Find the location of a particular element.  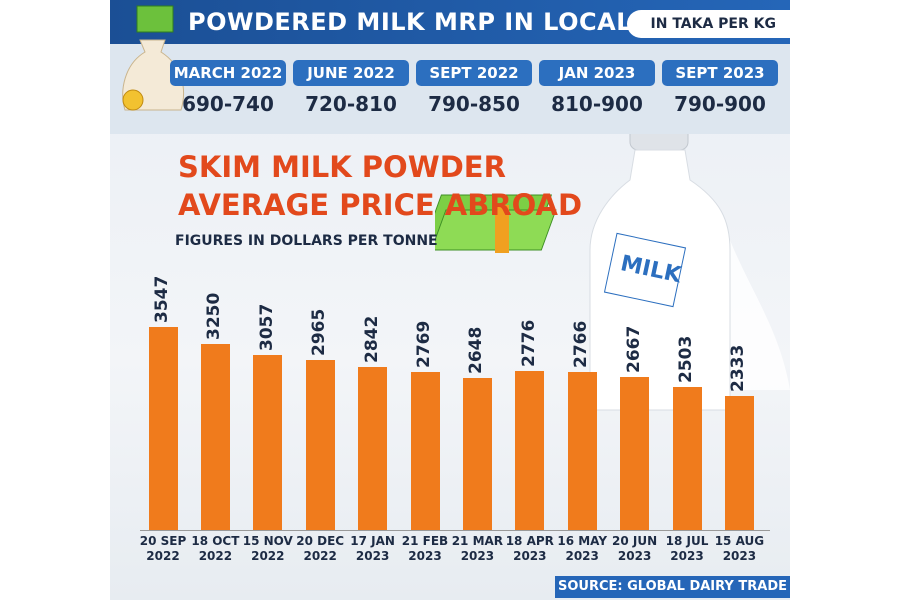

period-tab: JUNE 2022 is located at coordinates (351, 73).